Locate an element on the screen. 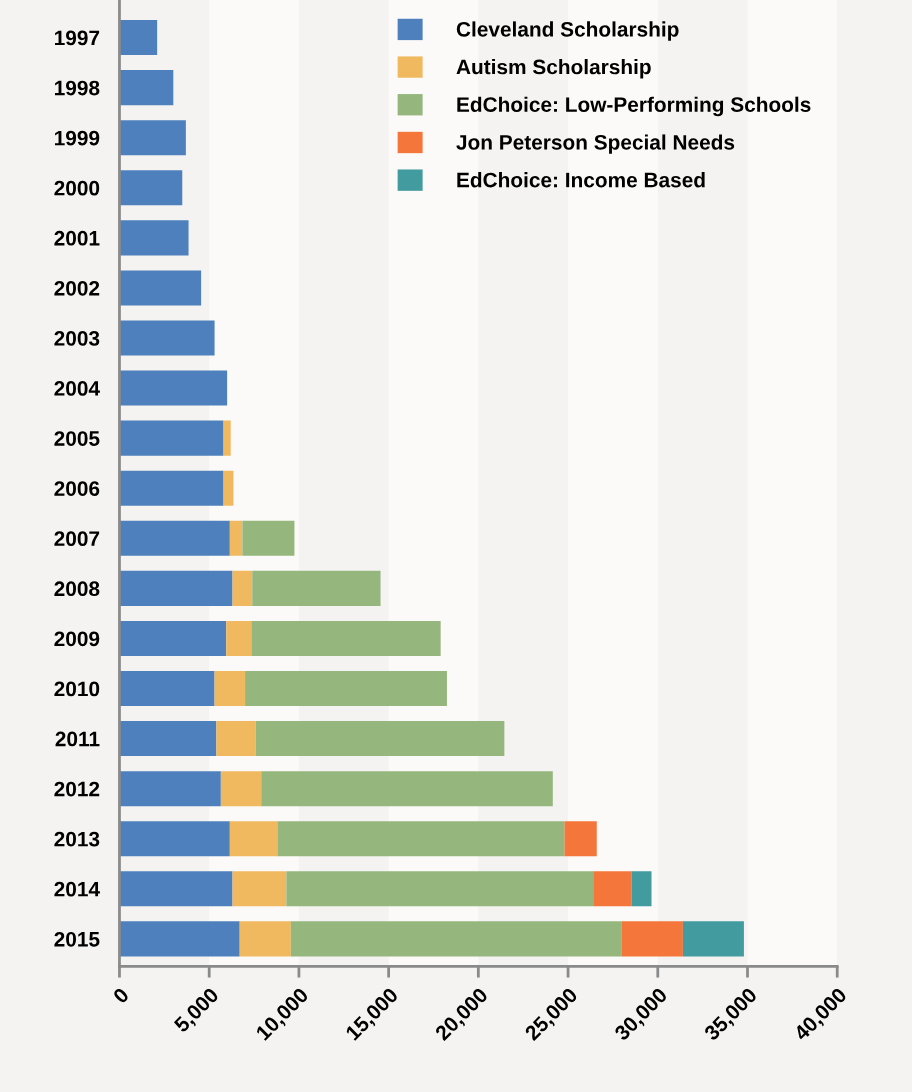  legend-label: Jon Peterson Special Needs is located at coordinates (595, 144).